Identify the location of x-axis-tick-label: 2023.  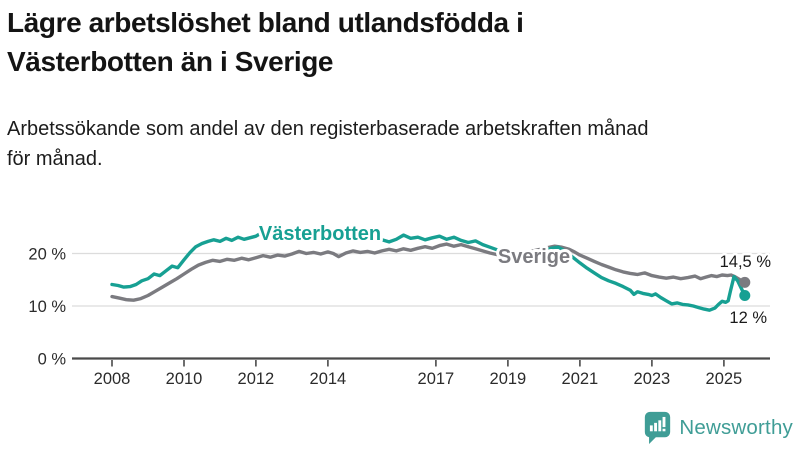
(652, 379).